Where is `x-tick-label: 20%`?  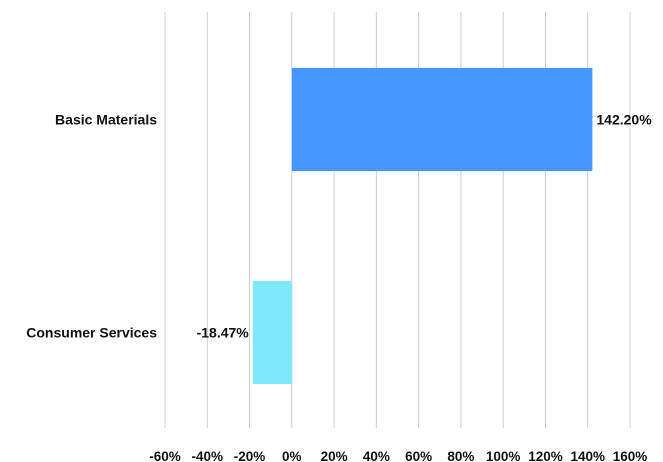
x-tick-label: 20% is located at coordinates (334, 455).